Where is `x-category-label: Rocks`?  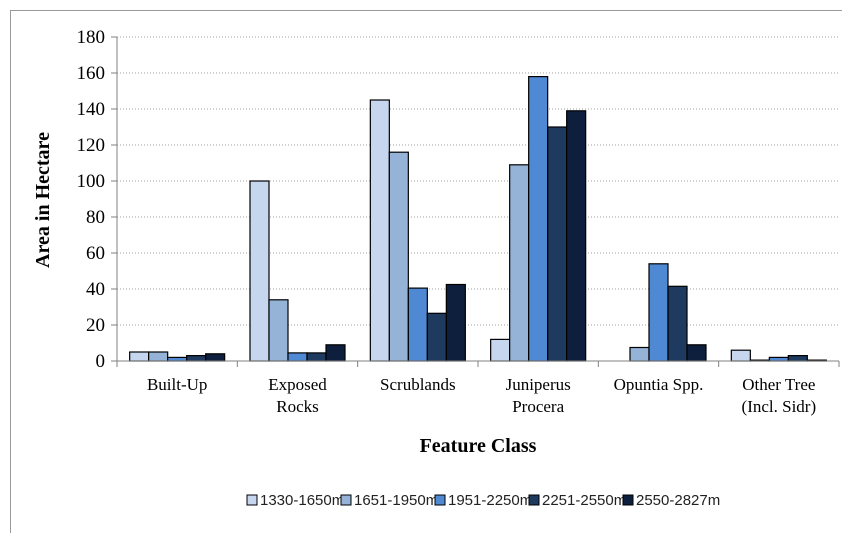
x-category-label: Rocks is located at coordinates (297, 406).